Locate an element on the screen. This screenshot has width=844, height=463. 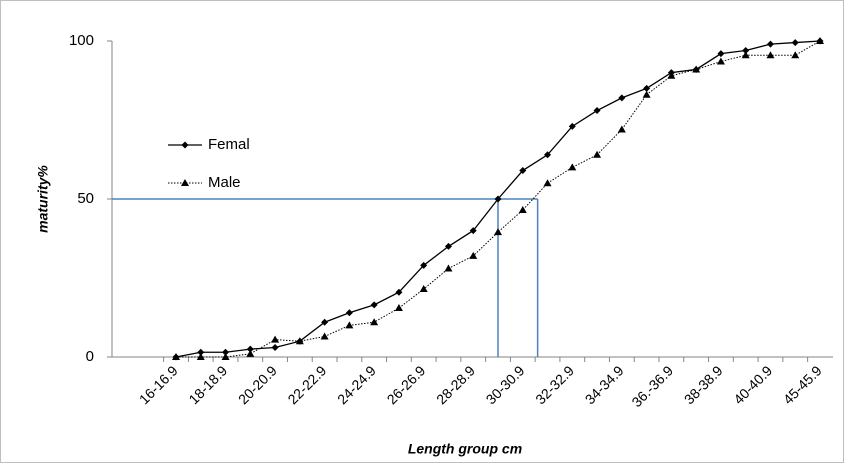
y-tick-label: 50 is located at coordinates (85, 198).